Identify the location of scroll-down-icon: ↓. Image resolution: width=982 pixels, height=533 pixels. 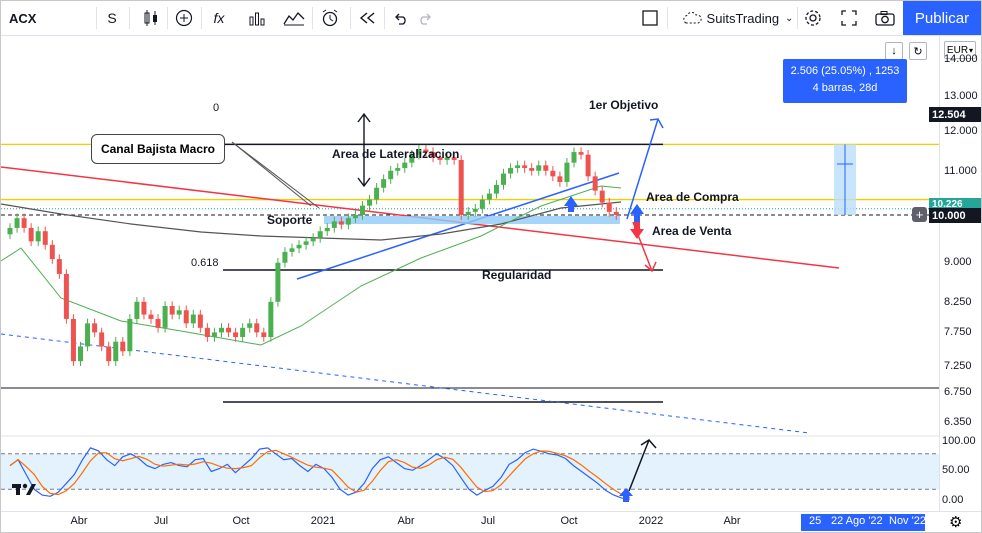
(894, 51).